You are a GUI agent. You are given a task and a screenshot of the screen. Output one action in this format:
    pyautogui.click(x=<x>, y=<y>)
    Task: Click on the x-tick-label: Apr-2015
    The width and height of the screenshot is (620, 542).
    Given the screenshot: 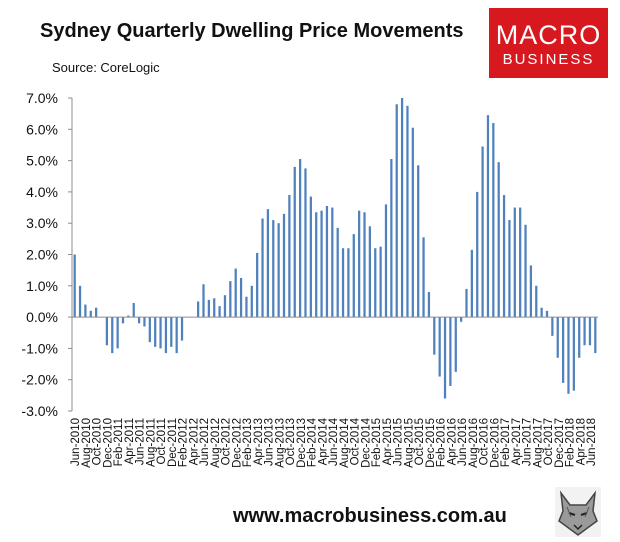 What is the action you would take?
    pyautogui.click(x=388, y=441)
    